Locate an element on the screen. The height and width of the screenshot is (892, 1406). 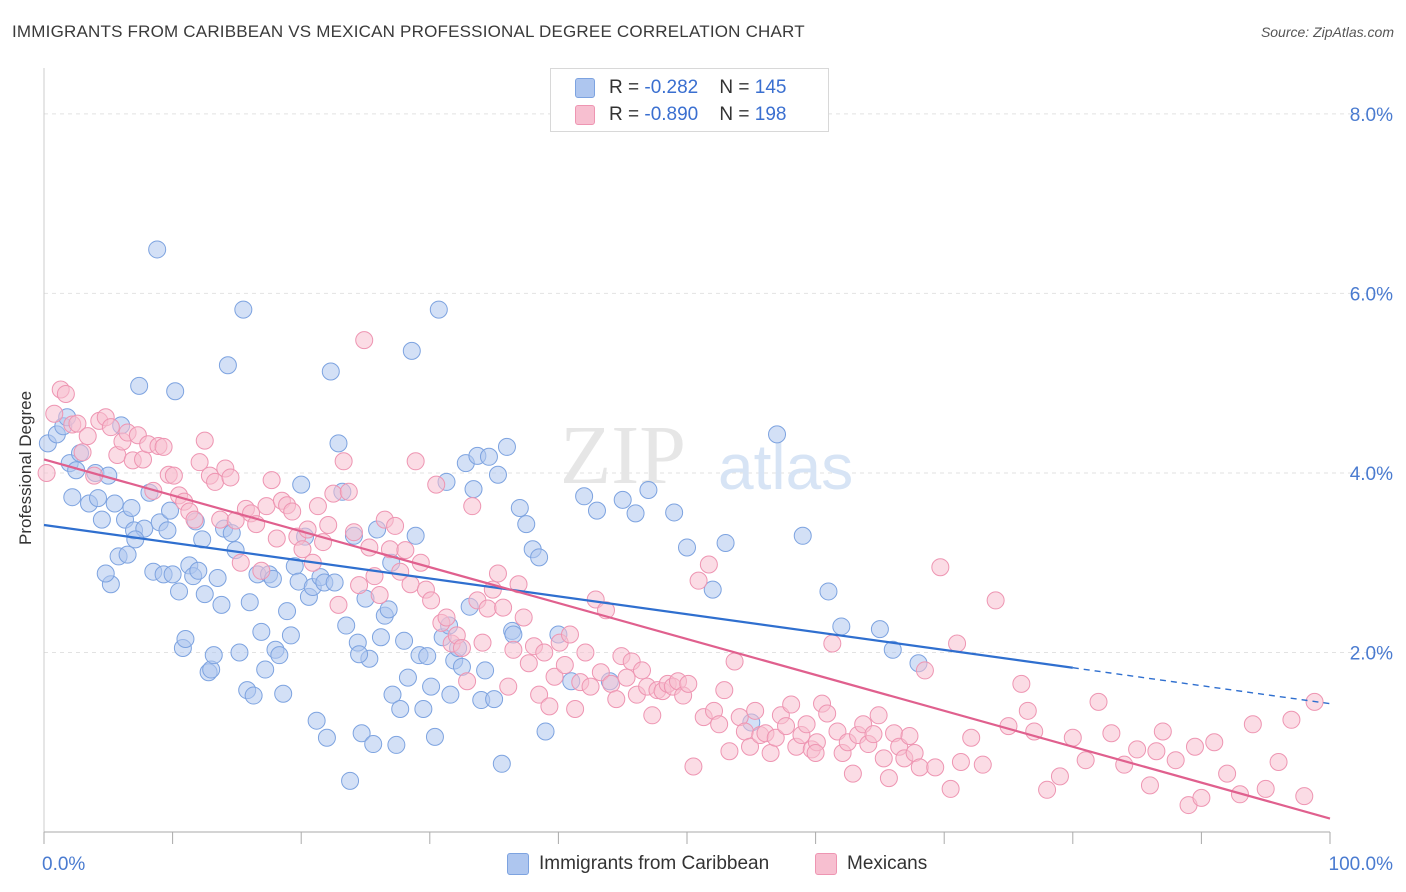
legend-label-caribbean: Immigrants from Caribbean is located at coordinates (654, 863).